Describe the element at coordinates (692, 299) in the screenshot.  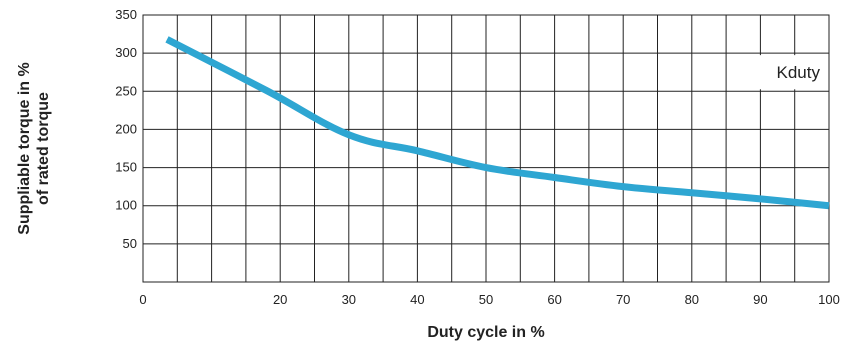
I see `x-tick-label: 80` at that location.